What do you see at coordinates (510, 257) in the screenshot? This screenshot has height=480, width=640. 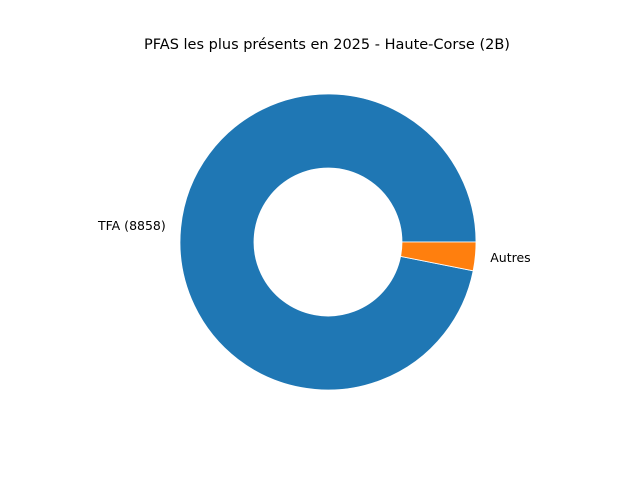 I see `slice-label-1: Autres` at bounding box center [510, 257].